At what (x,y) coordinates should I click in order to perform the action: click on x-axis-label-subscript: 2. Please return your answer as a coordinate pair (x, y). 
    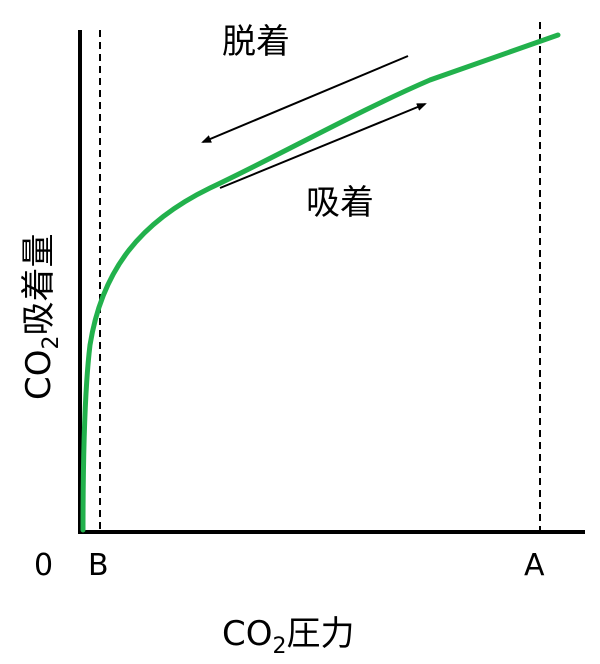
    Looking at the image, I should click on (280, 646).